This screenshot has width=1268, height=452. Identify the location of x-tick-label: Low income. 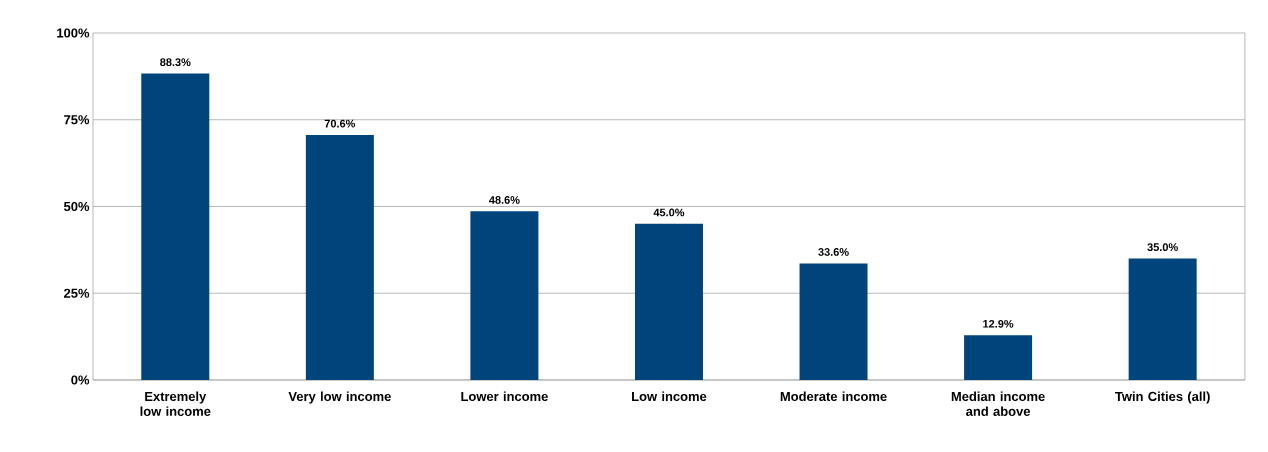
(669, 396).